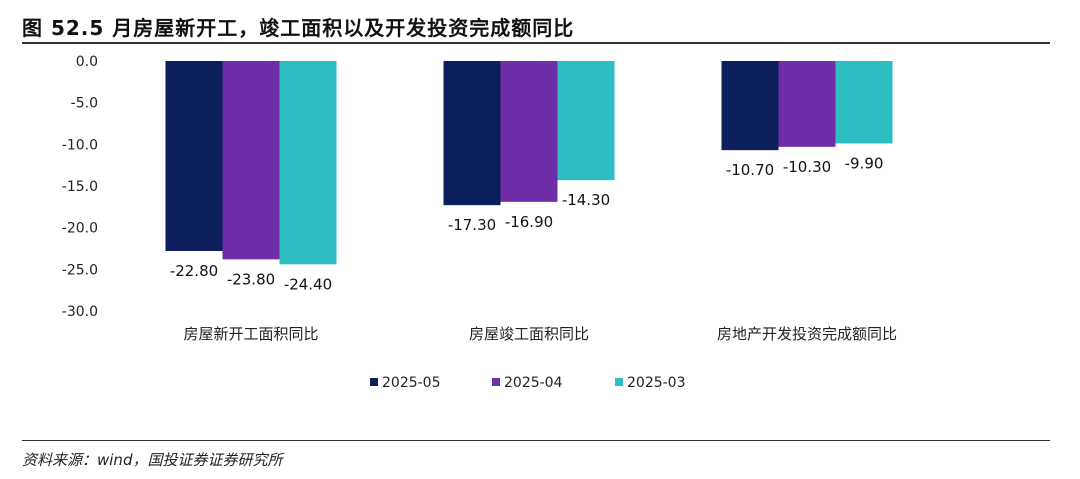  Describe the element at coordinates (864, 164) in the screenshot. I see `data-label: -9.90` at that location.